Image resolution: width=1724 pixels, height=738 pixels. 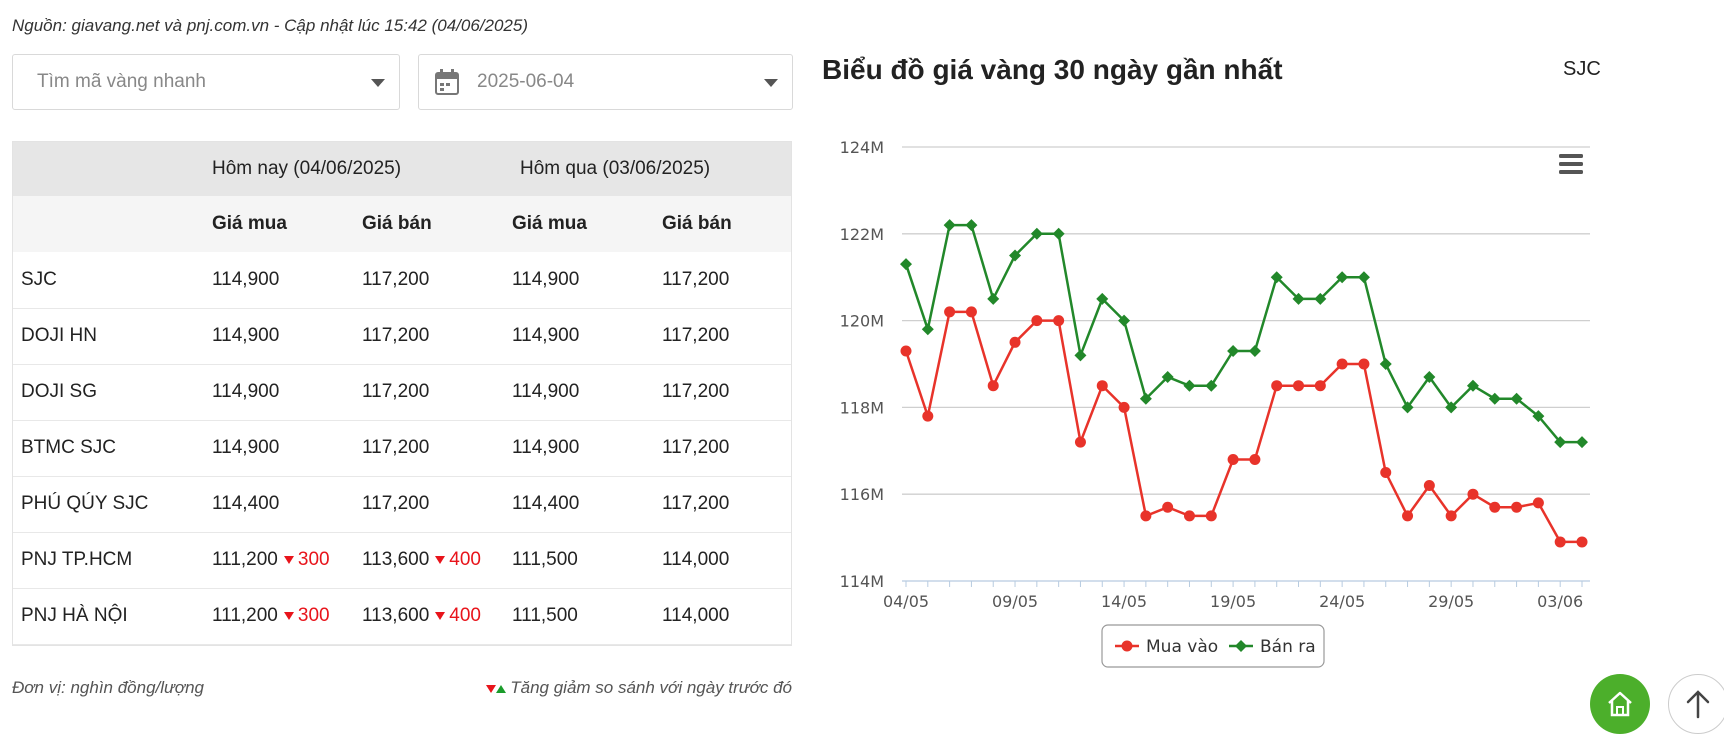 What do you see at coordinates (587, 392) in the screenshot?
I see `yesterday-buy: 114,900` at bounding box center [587, 392].